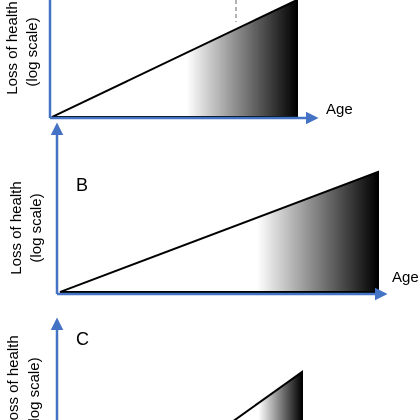 The width and height of the screenshot is (420, 420). Describe the element at coordinates (82, 185) in the screenshot. I see `panel-letter: B` at that location.